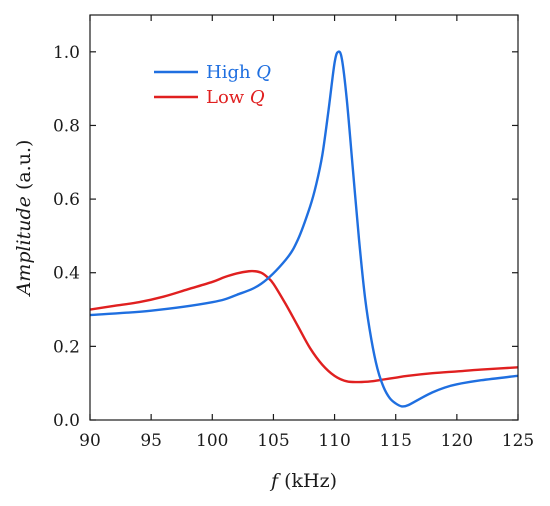 Image resolution: width=550 pixels, height=506 pixels. What do you see at coordinates (66, 53) in the screenshot?
I see `y-tick-label: 1.0` at bounding box center [66, 53].